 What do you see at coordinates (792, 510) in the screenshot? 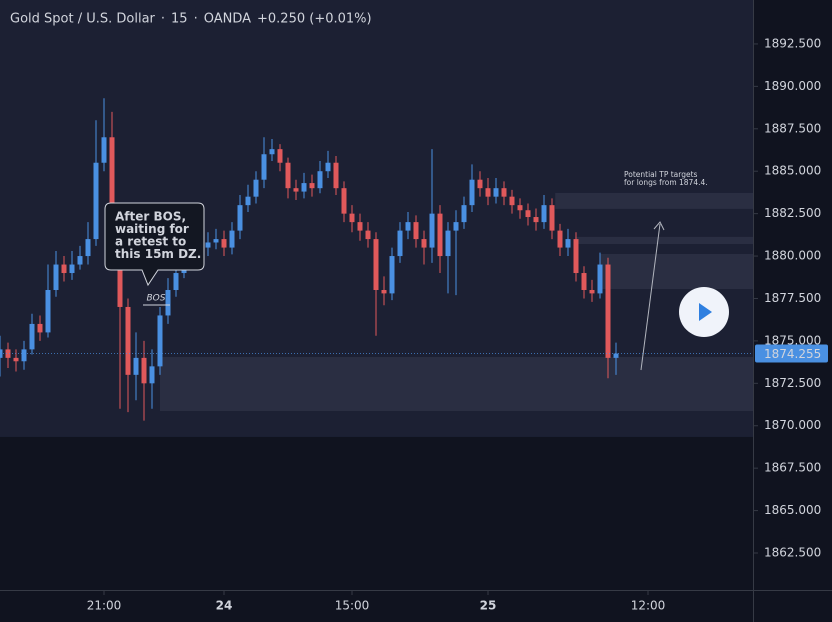
I see `y-tick-label: 1865.000` at bounding box center [792, 510].